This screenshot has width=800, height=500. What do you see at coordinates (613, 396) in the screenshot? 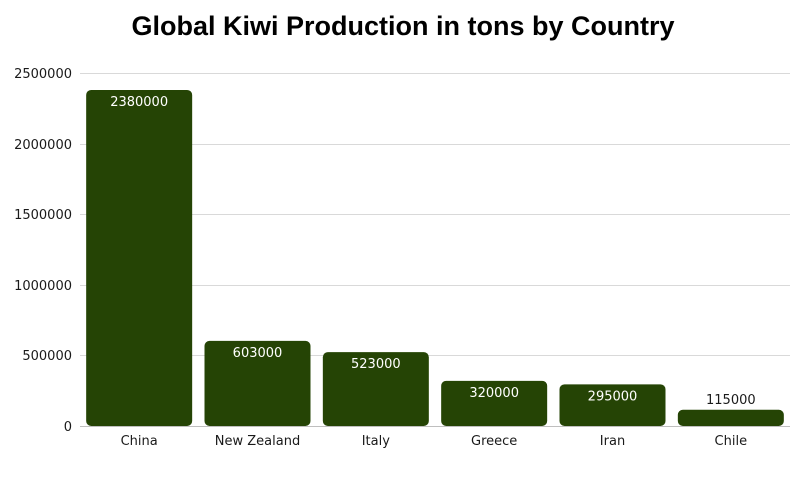
I see `data-label: 295000` at bounding box center [613, 396].